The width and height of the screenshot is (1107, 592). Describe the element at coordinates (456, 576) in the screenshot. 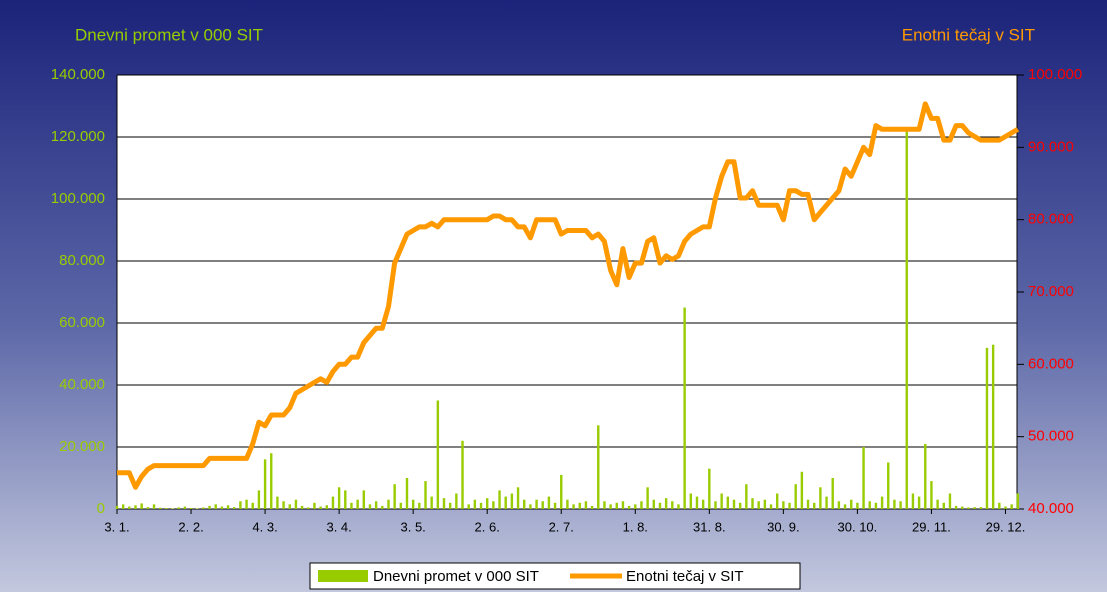

I see `legend-label: Dnevni promet v 000 SIT` at that location.